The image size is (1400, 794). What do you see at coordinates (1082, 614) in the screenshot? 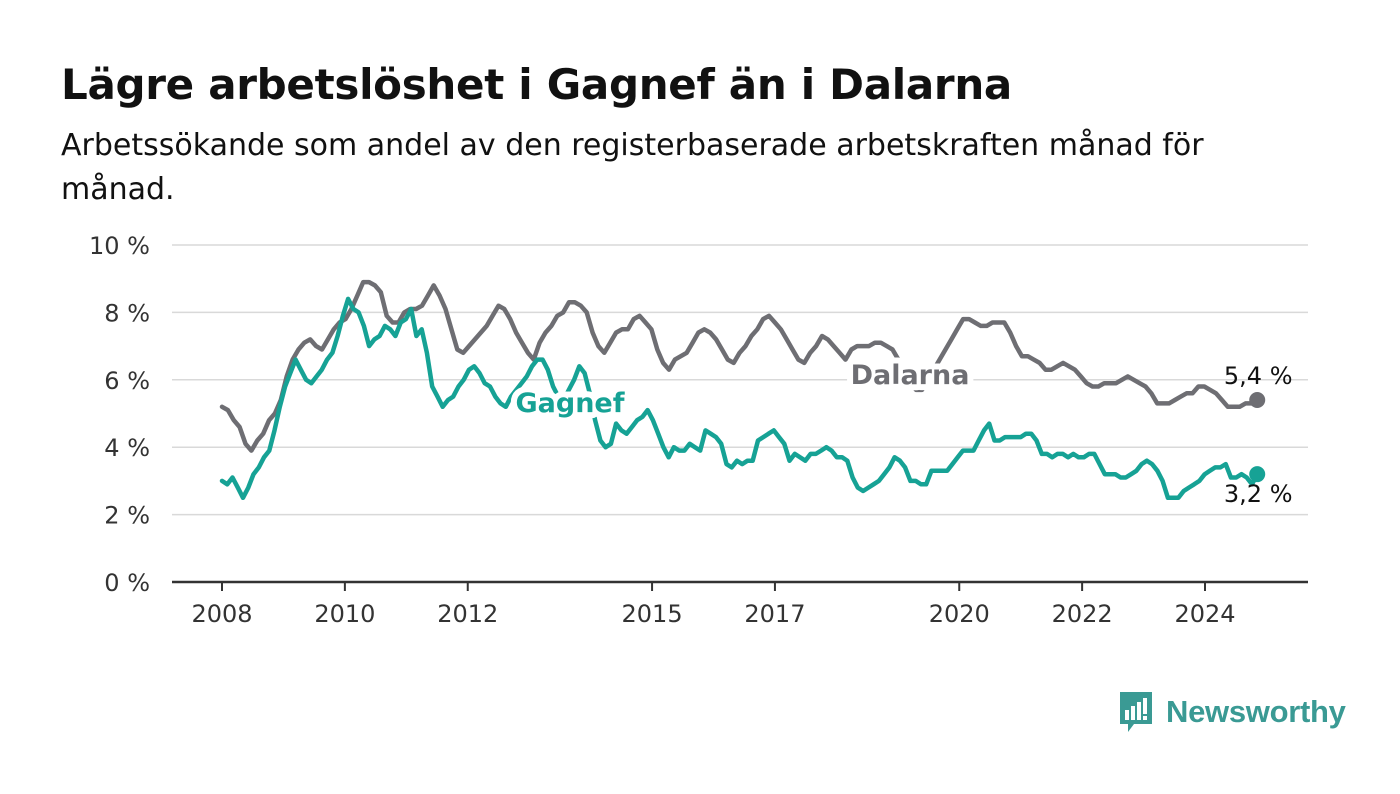
I see `x-tick-label: 2022` at bounding box center [1082, 614].